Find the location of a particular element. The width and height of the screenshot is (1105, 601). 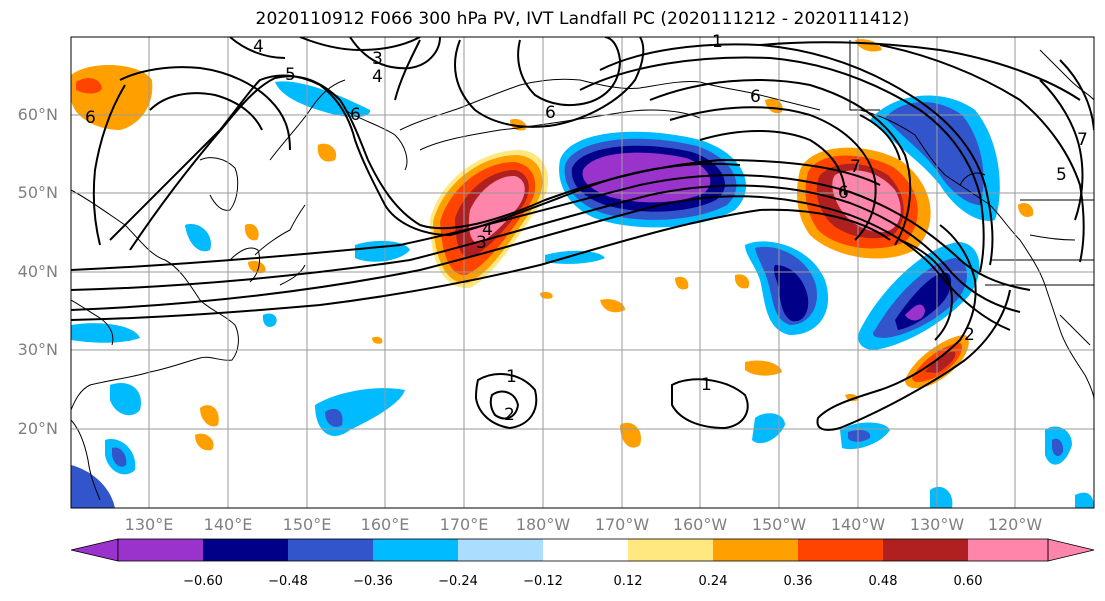

lon-label: 130°E is located at coordinates (149, 524).